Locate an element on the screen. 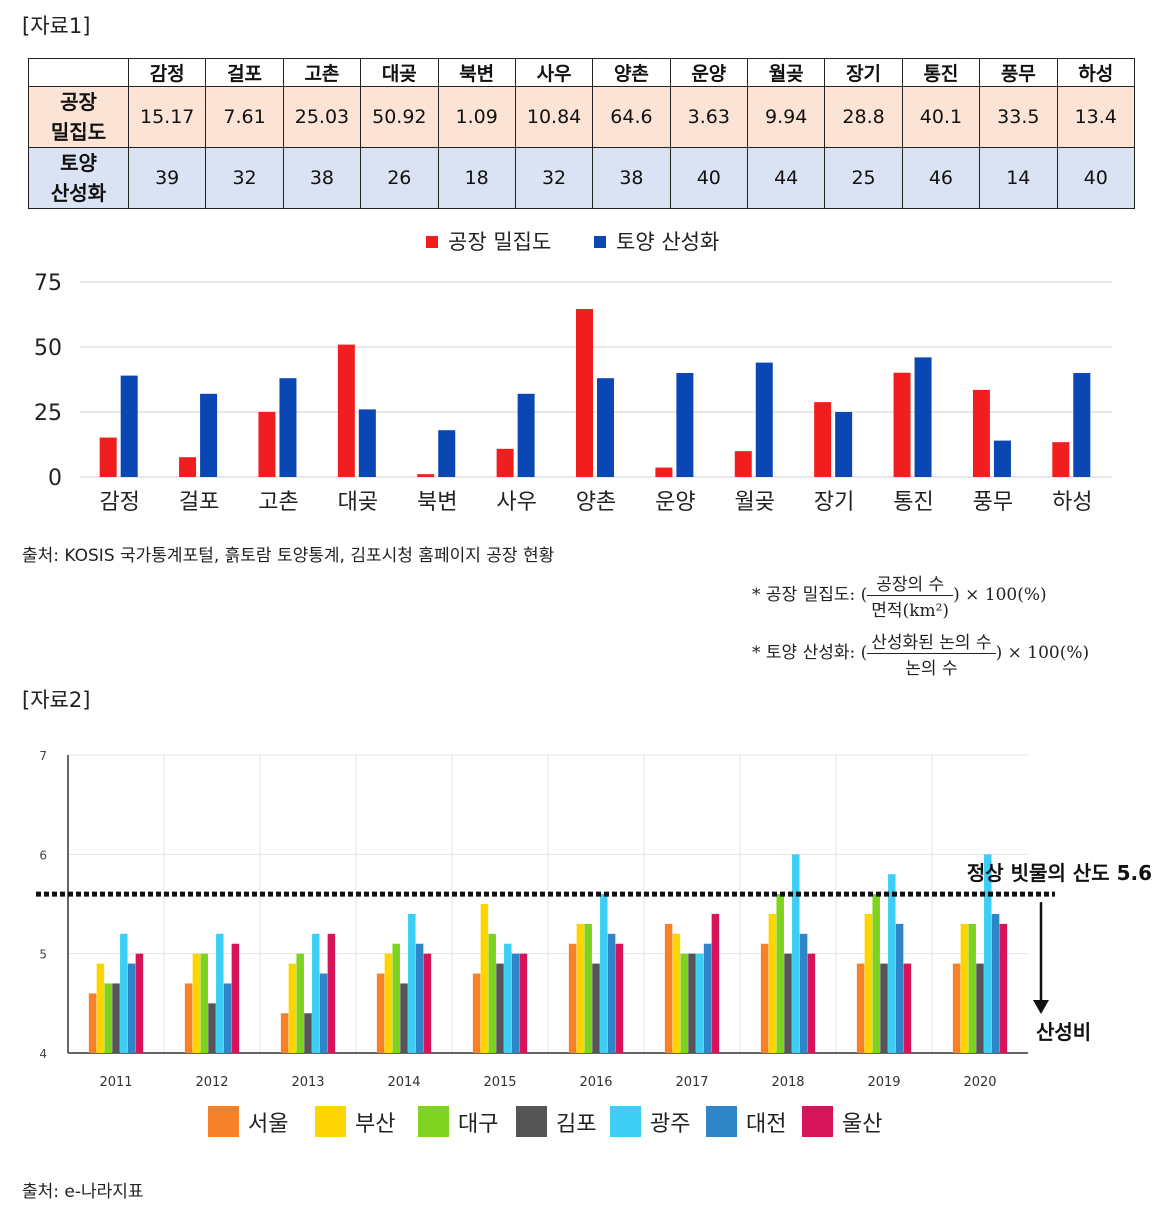 Image resolution: width=1170 pixels, height=1225 pixels. y-tick-label: 6 is located at coordinates (43, 855).